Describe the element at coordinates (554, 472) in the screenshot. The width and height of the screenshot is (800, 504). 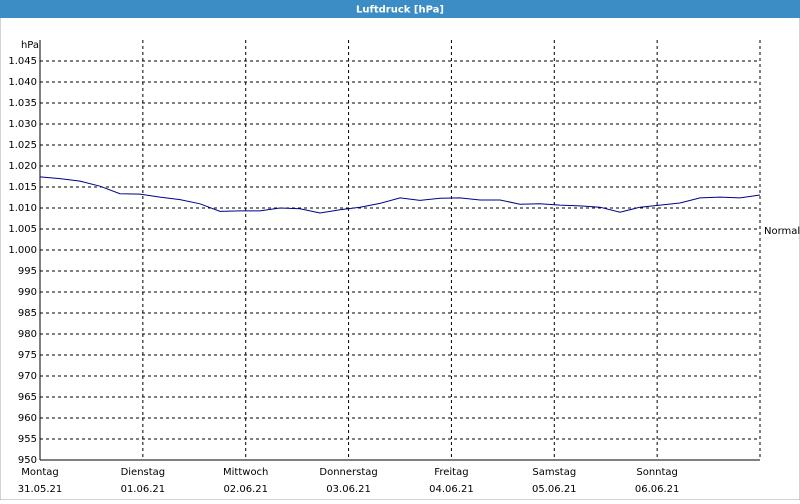
I see `x-tick-day: Samstag` at that location.